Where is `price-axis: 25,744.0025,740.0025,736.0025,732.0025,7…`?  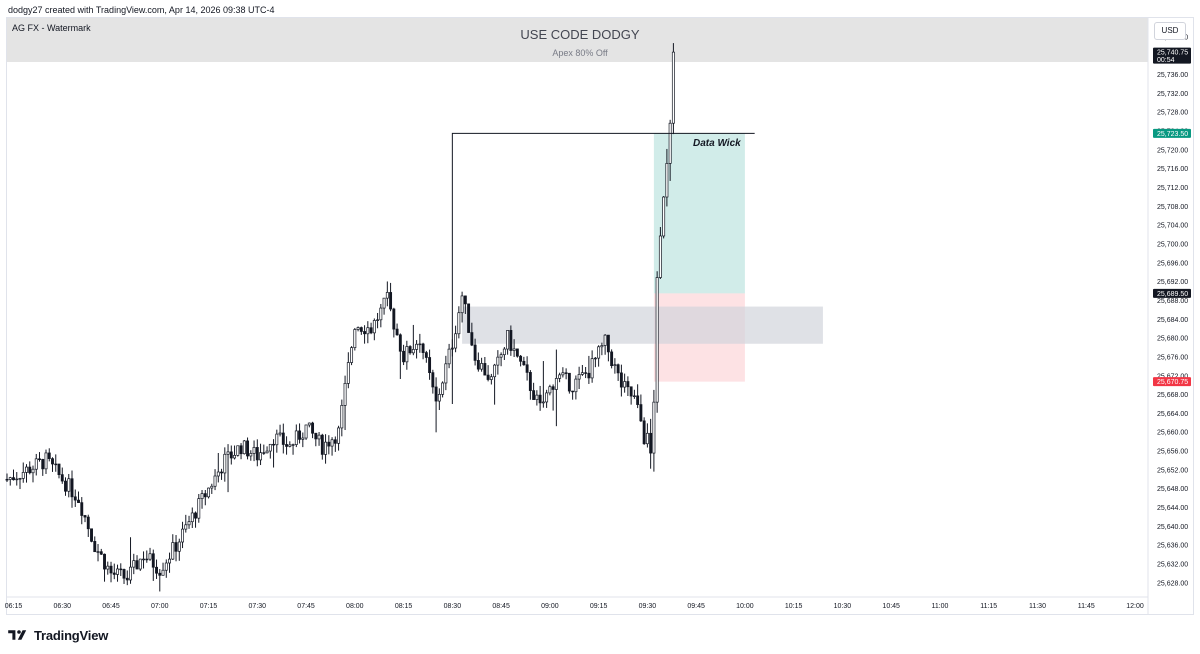 price-axis: 25,744.0025,740.0025,736.0025,732.0025,7… is located at coordinates (1172, 310).